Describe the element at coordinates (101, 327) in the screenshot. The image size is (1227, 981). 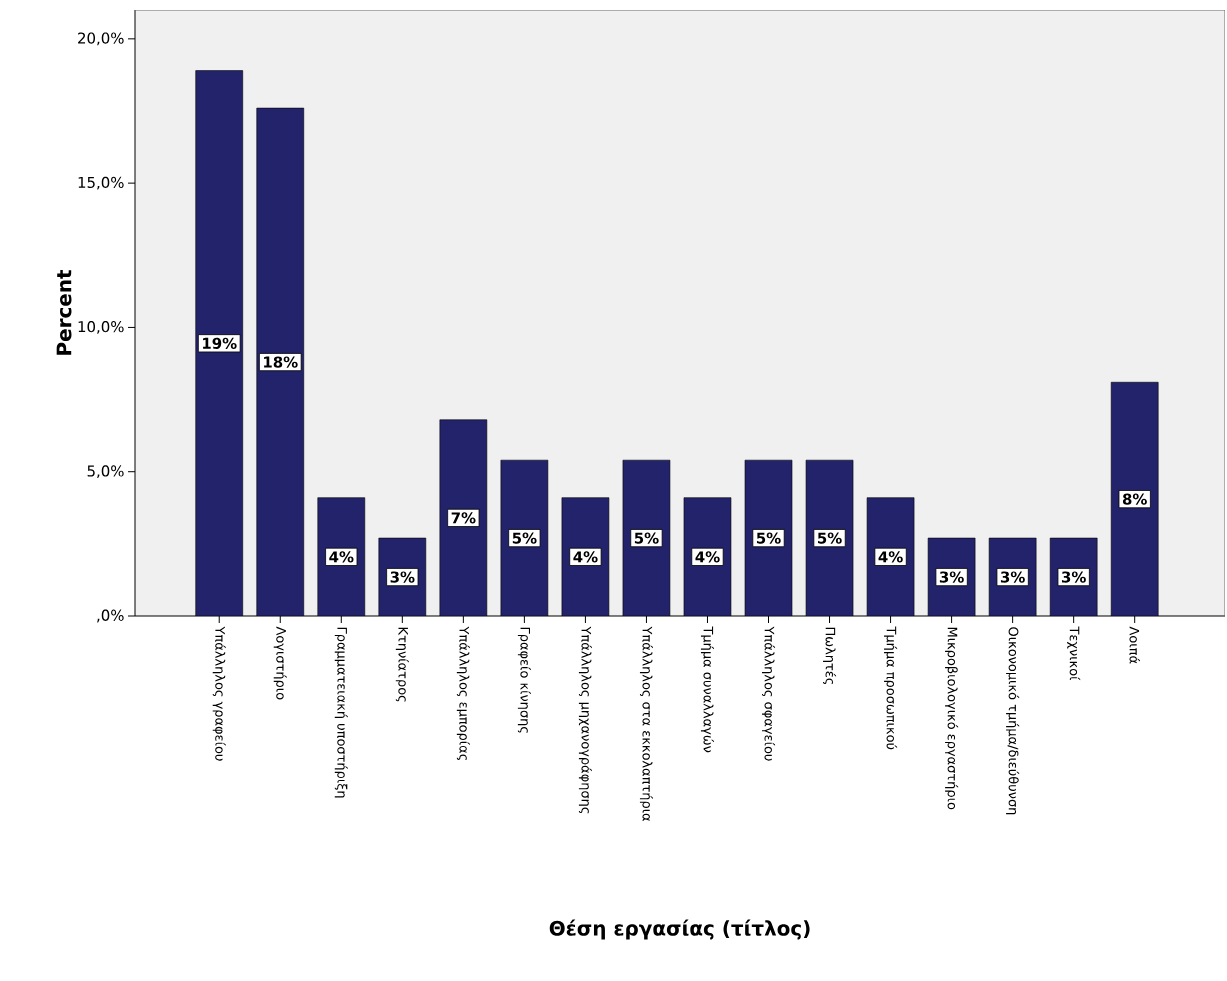
I see `y-tick-label: 10,0%` at that location.